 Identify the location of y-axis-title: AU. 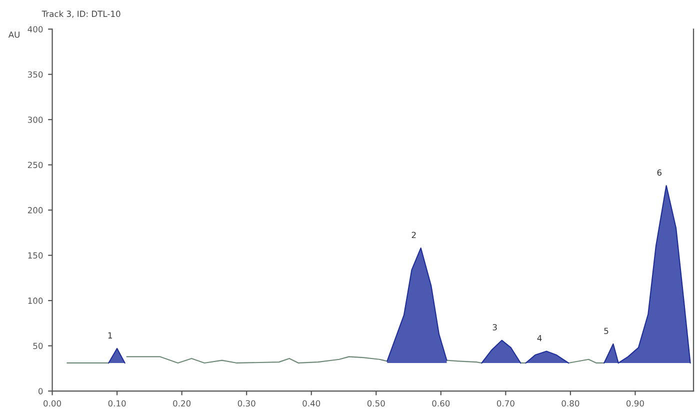
(14, 35).